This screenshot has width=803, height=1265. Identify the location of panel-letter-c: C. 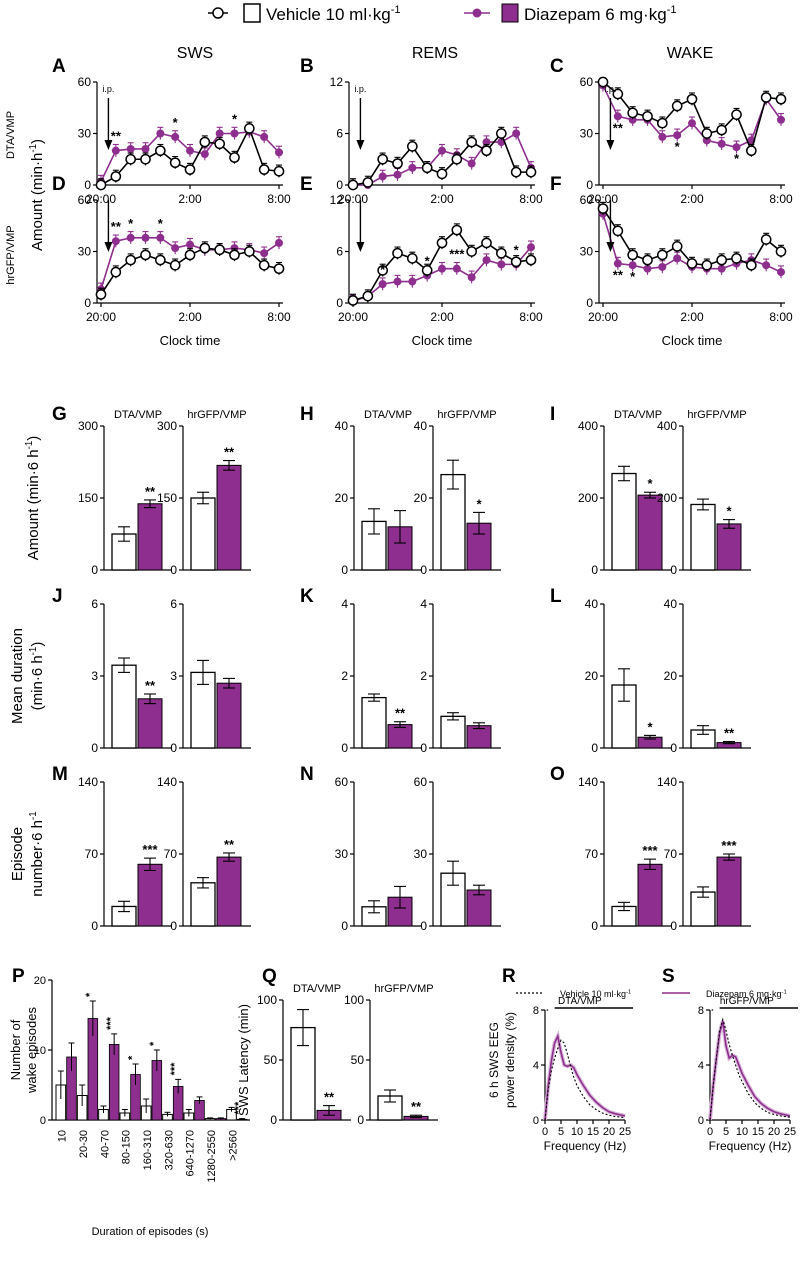
(557, 66).